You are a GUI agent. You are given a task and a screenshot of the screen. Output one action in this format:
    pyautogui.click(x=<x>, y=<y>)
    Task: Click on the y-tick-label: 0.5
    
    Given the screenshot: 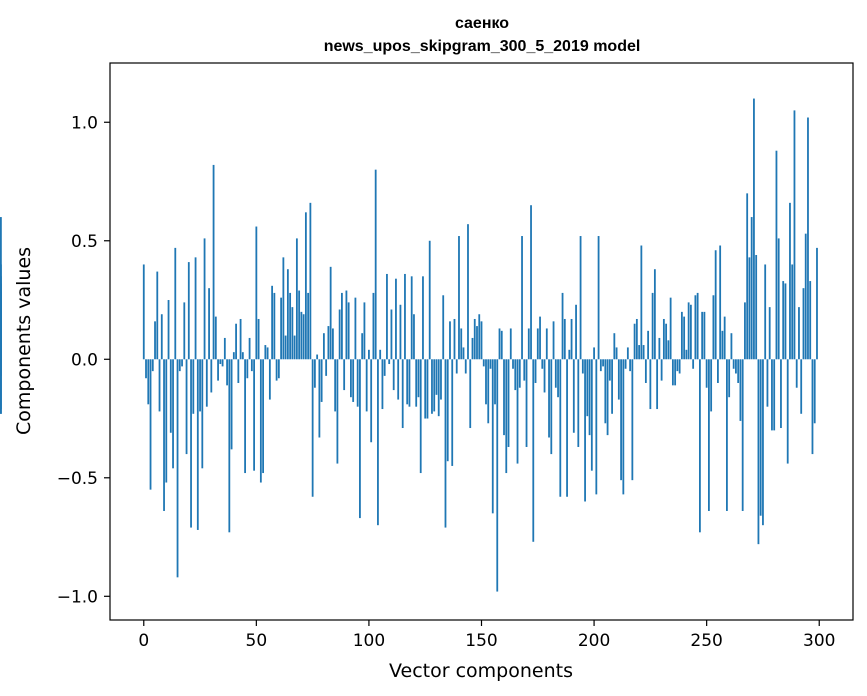 What is the action you would take?
    pyautogui.click(x=84, y=242)
    